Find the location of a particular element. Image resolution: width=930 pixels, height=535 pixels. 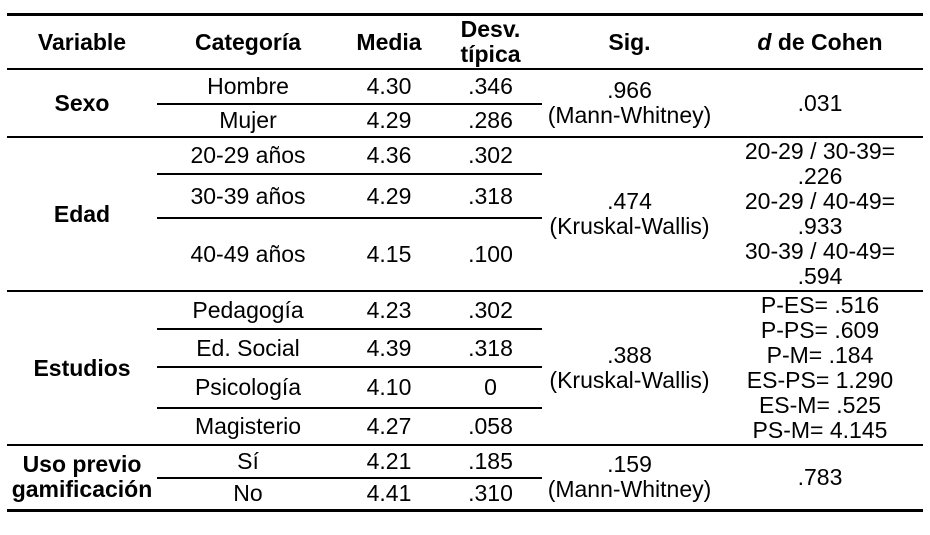

cohen-line: P-PS= .609 is located at coordinates (820, 330).